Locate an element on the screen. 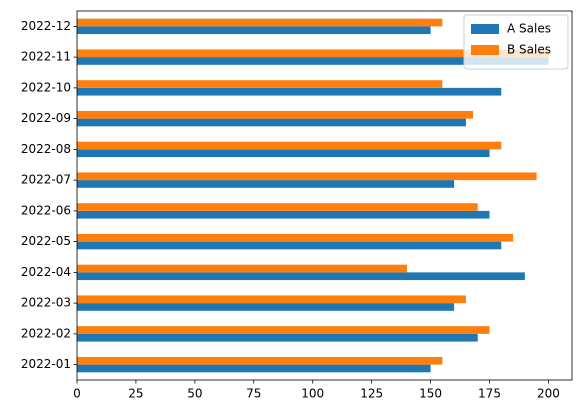 The height and width of the screenshot is (413, 583). y-tick-label: 2022-02 is located at coordinates (46, 333).